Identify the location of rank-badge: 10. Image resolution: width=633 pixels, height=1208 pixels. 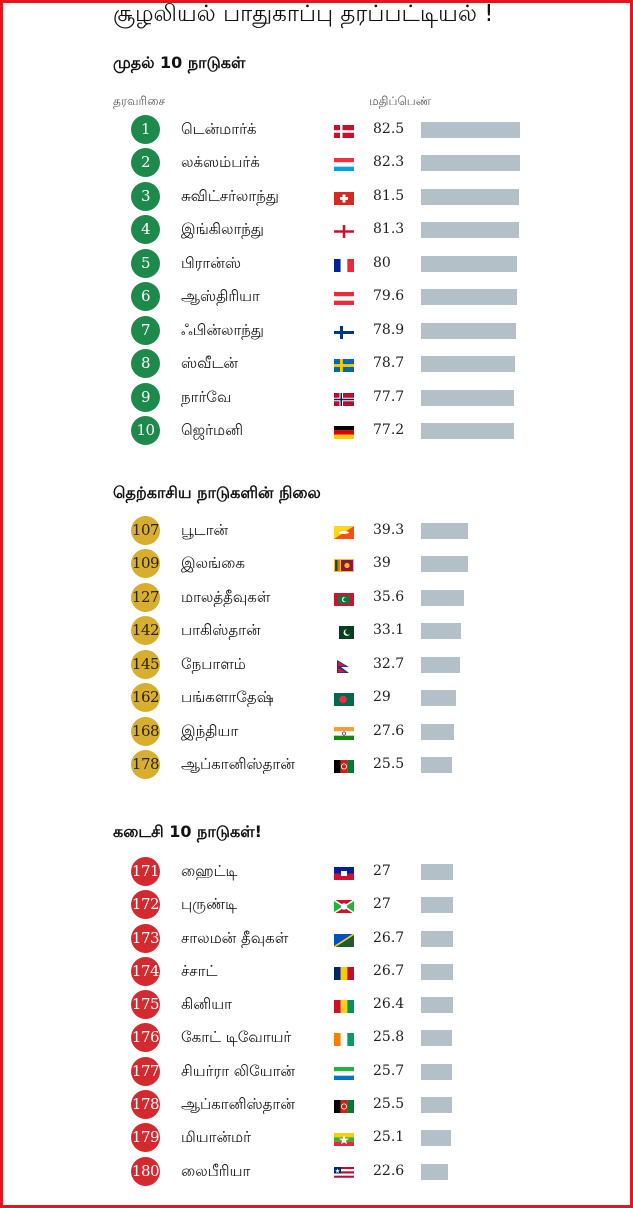
(145, 430).